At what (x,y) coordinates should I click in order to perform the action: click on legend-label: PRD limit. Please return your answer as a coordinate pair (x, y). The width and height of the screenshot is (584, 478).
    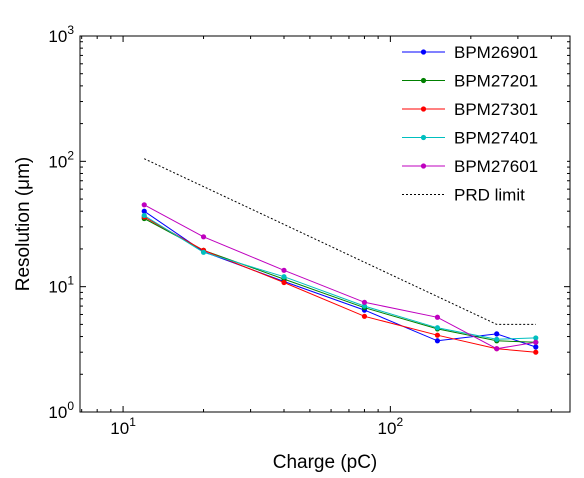
    Looking at the image, I should click on (489, 195).